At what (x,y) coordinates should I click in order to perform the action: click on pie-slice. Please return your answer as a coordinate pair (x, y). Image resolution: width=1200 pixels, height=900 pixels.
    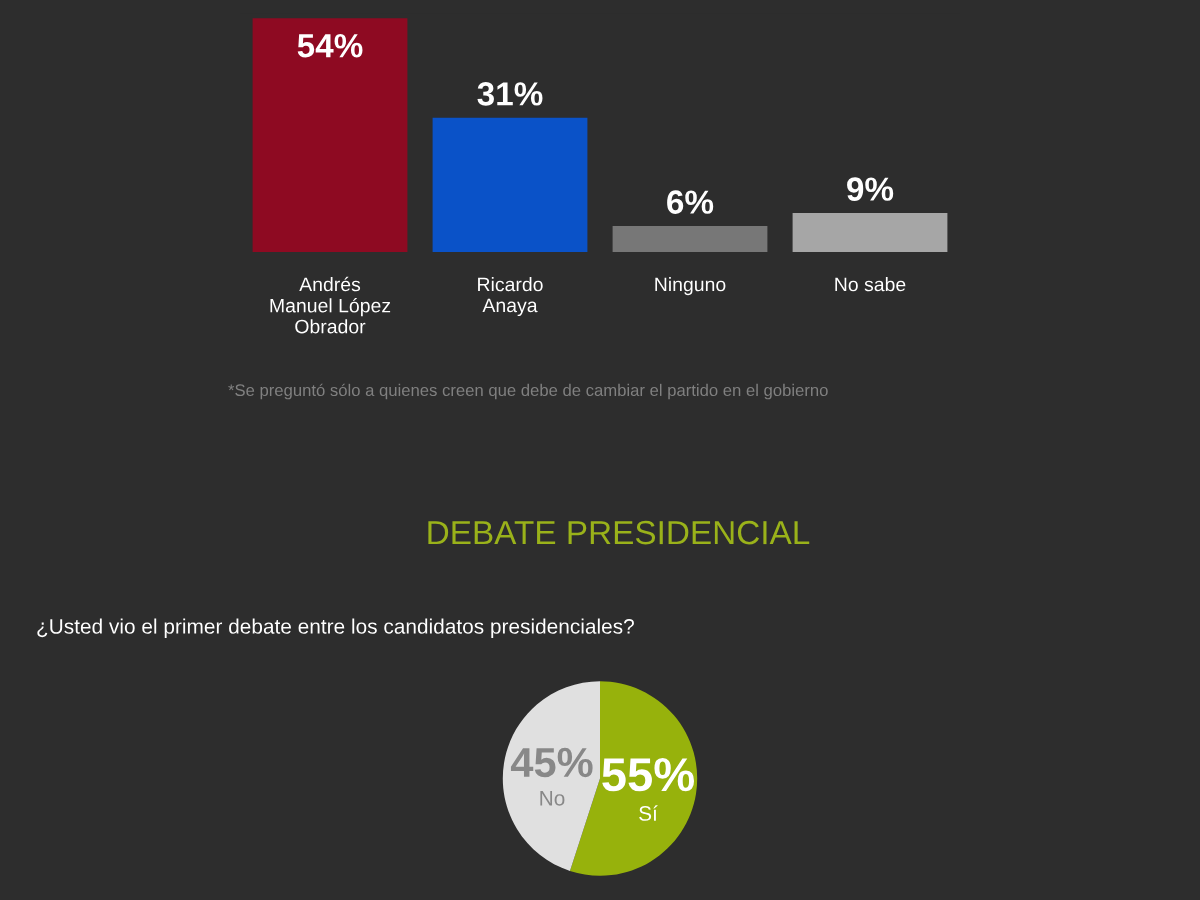
    Looking at the image, I should click on (551, 776).